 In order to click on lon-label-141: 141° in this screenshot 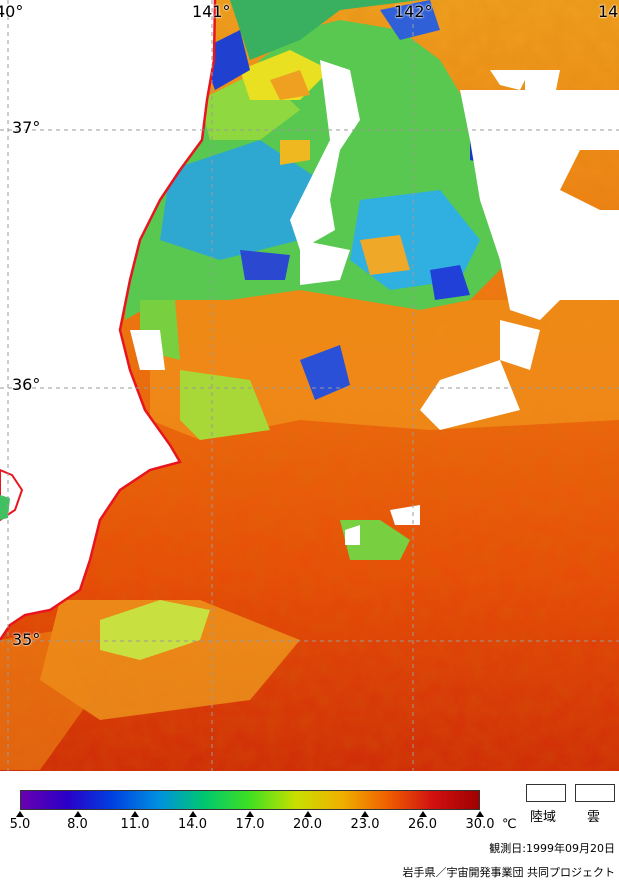, I will do `click(211, 11)`.